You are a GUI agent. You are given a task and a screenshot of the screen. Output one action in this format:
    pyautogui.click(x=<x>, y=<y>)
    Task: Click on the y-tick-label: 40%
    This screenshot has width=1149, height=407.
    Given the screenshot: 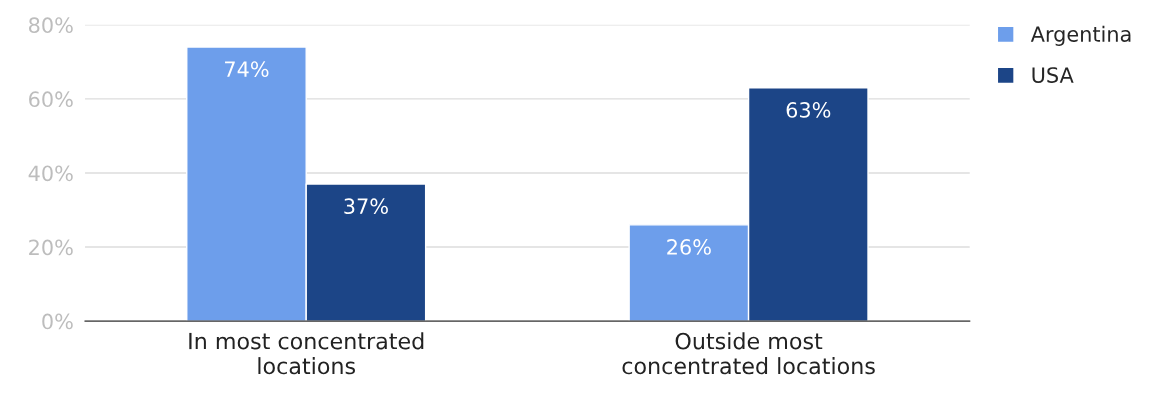 What is the action you would take?
    pyautogui.click(x=50, y=173)
    